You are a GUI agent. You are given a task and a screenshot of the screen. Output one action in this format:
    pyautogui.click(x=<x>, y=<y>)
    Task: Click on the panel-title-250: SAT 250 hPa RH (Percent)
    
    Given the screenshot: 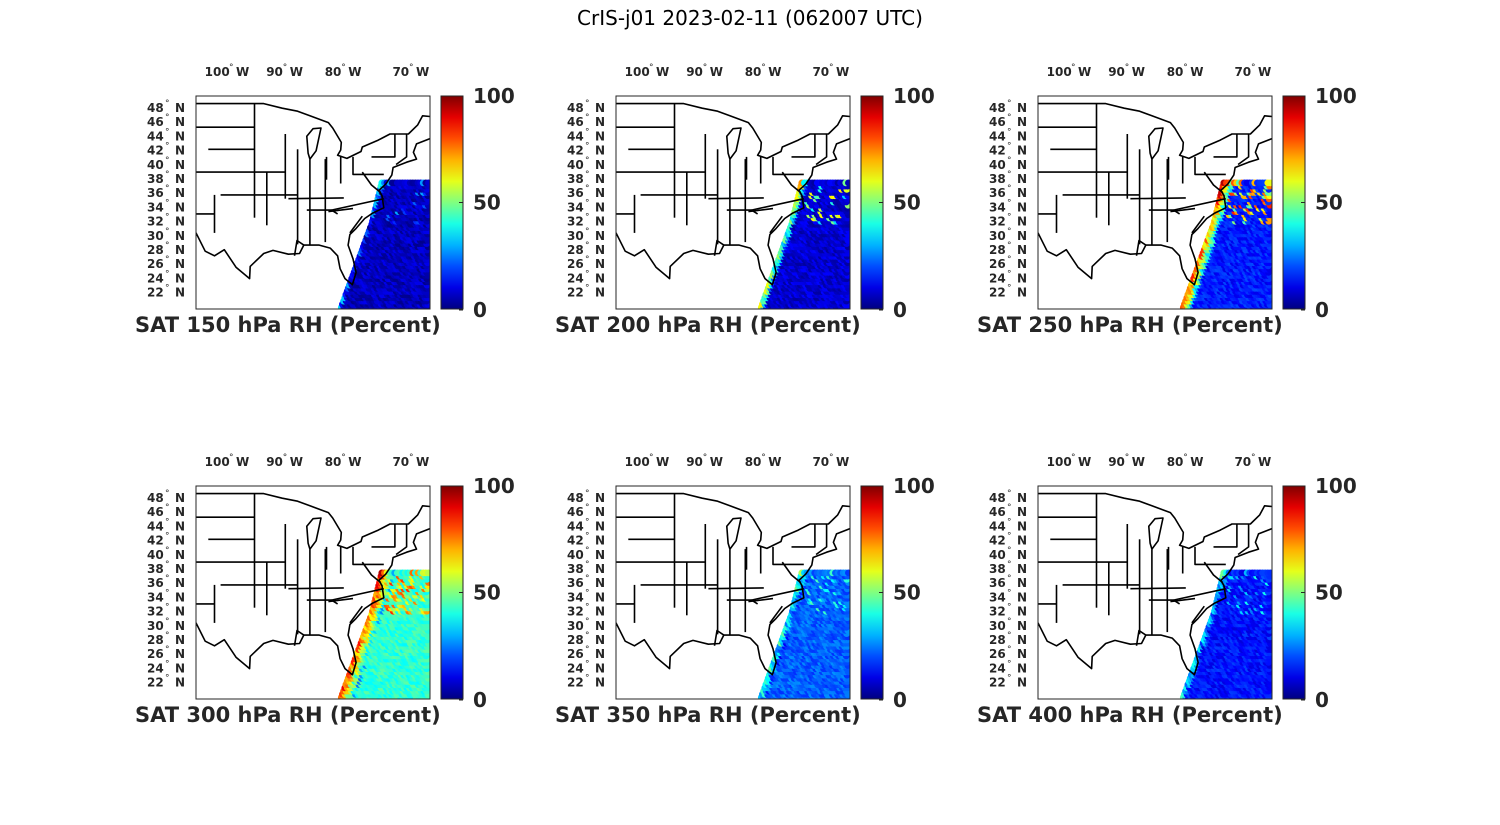 What is the action you would take?
    pyautogui.click(x=1130, y=325)
    